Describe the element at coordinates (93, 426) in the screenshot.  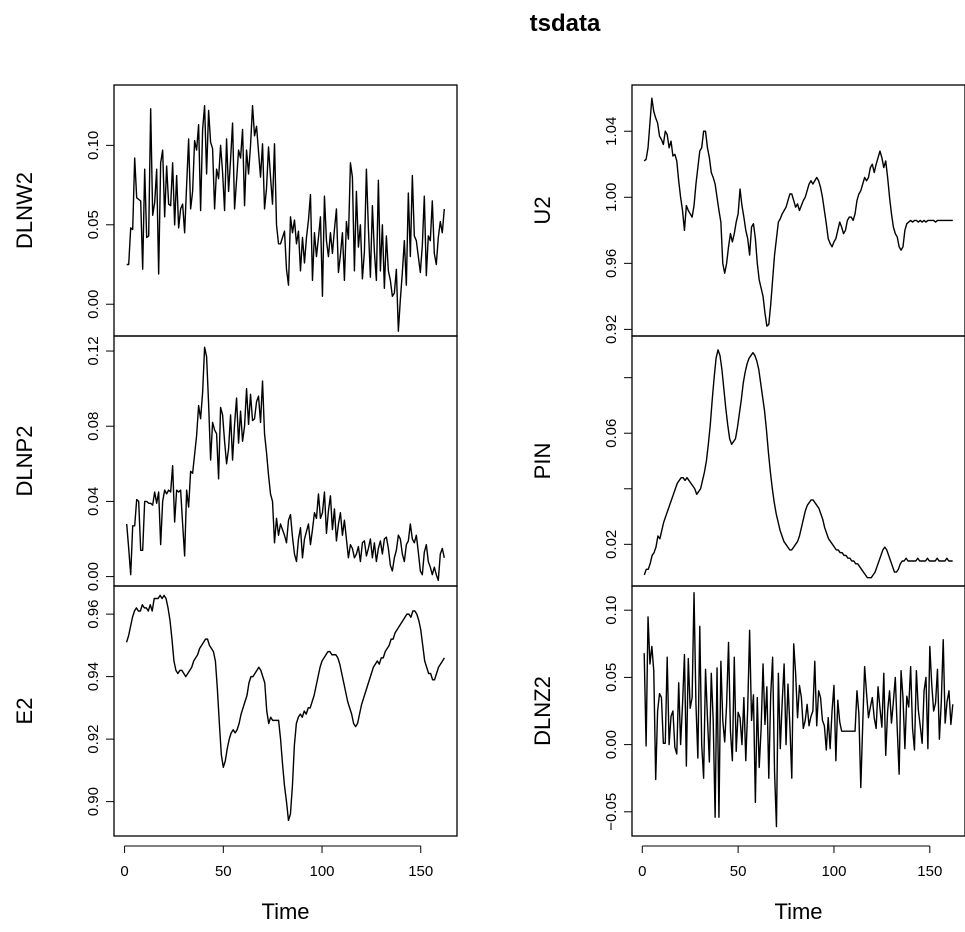
I see `y-tick-label: 0.08` at that location.